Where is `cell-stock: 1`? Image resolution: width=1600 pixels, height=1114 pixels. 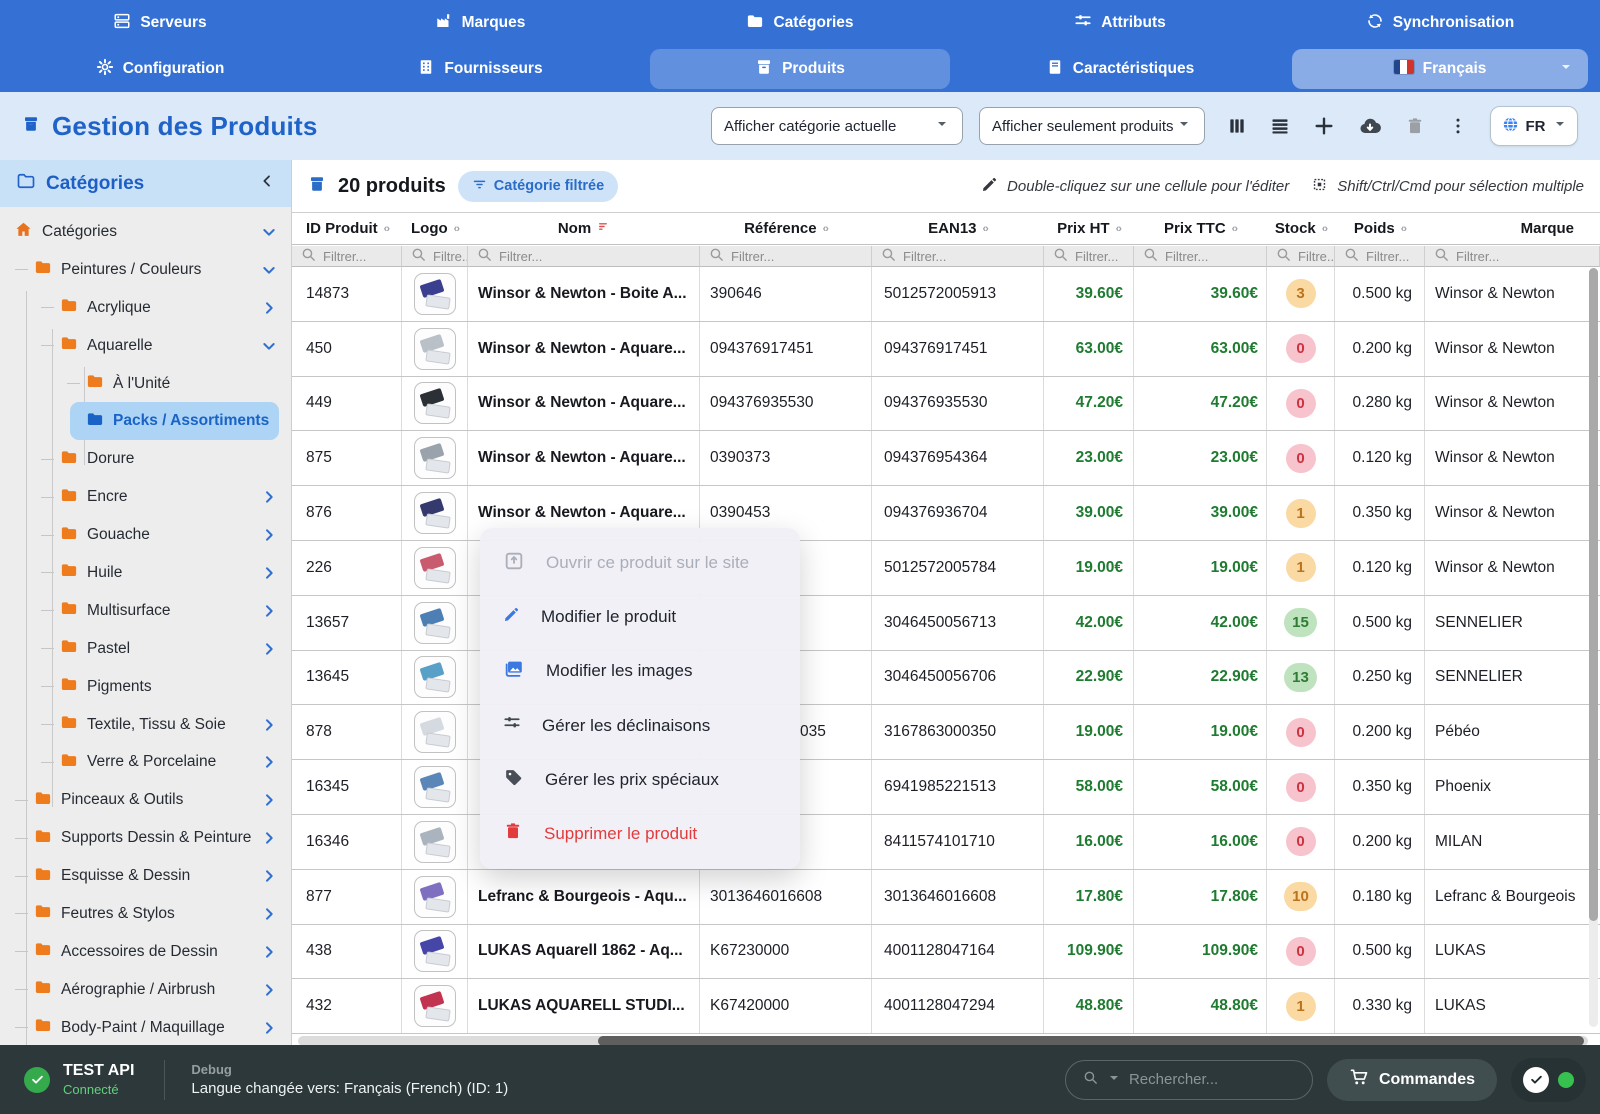 cell-stock: 1 is located at coordinates (1301, 513).